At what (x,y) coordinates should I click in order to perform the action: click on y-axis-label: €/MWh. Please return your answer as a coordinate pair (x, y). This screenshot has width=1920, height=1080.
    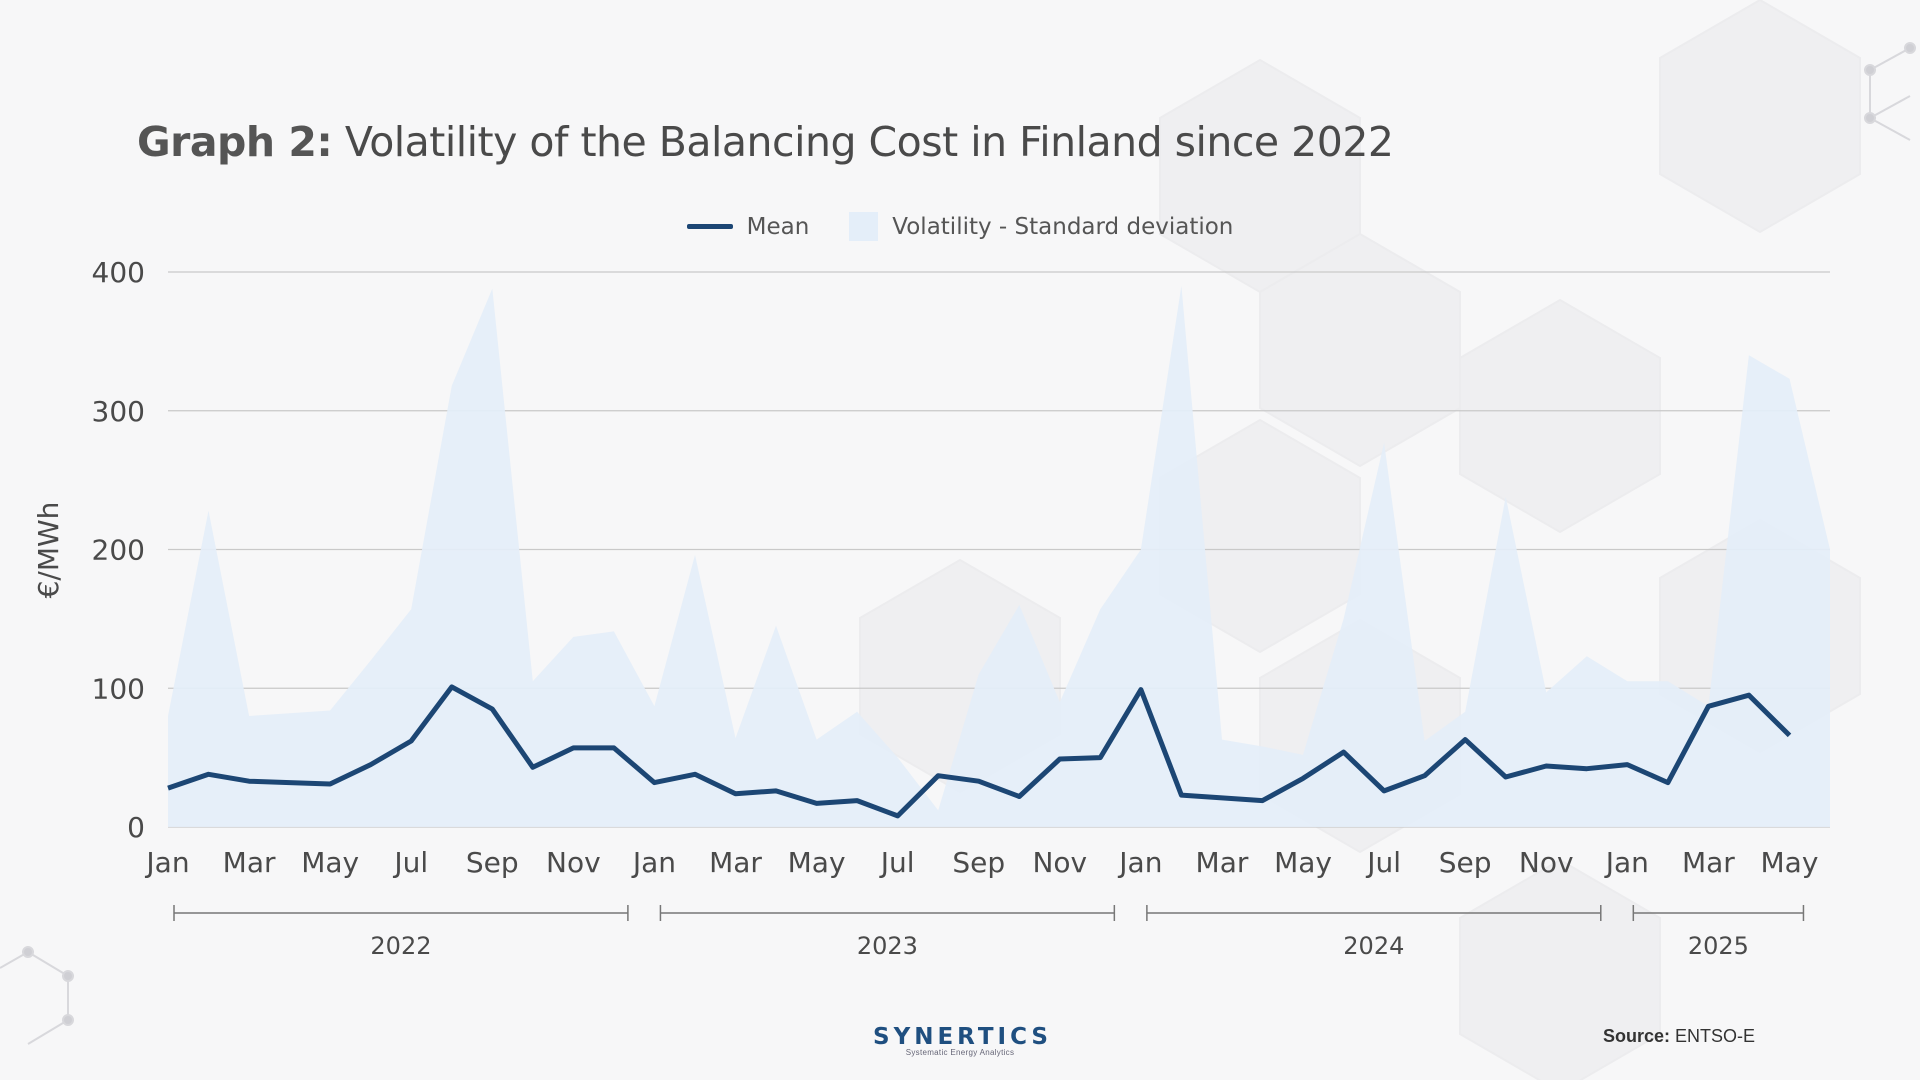
    Looking at the image, I should click on (48, 550).